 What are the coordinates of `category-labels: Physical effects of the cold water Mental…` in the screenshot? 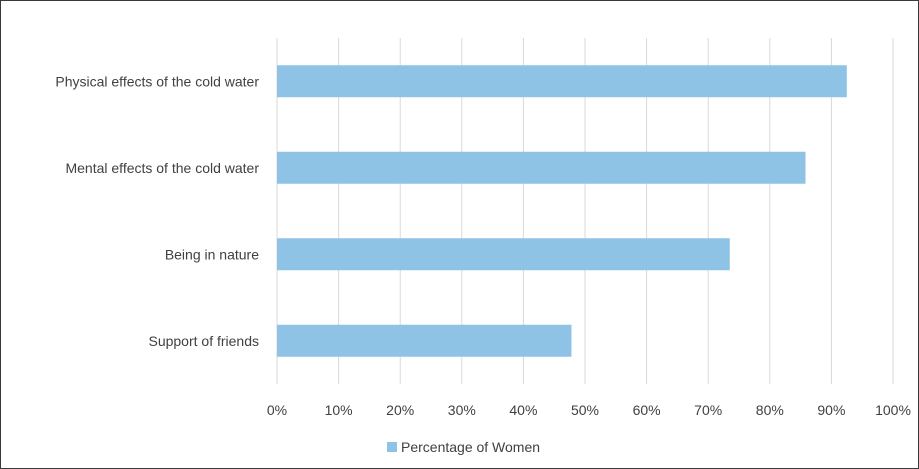 It's located at (157, 211).